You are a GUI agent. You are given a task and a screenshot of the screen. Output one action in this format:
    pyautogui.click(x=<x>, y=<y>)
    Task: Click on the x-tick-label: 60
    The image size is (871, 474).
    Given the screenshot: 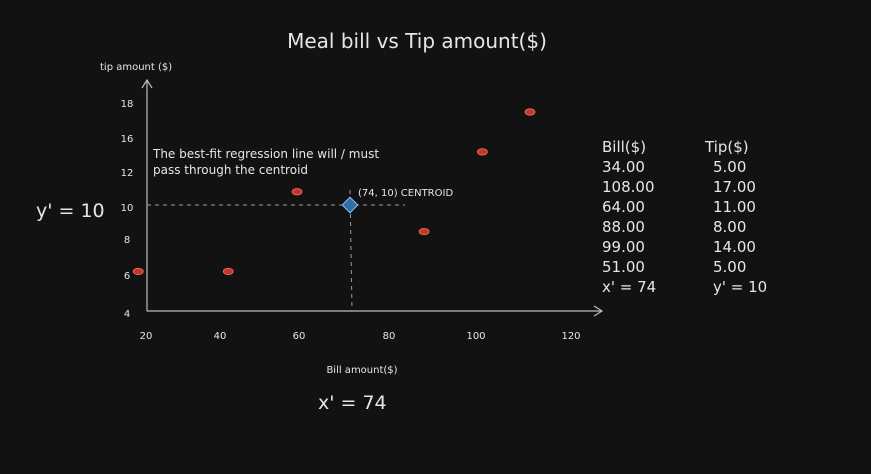 What is the action you would take?
    pyautogui.click(x=299, y=336)
    